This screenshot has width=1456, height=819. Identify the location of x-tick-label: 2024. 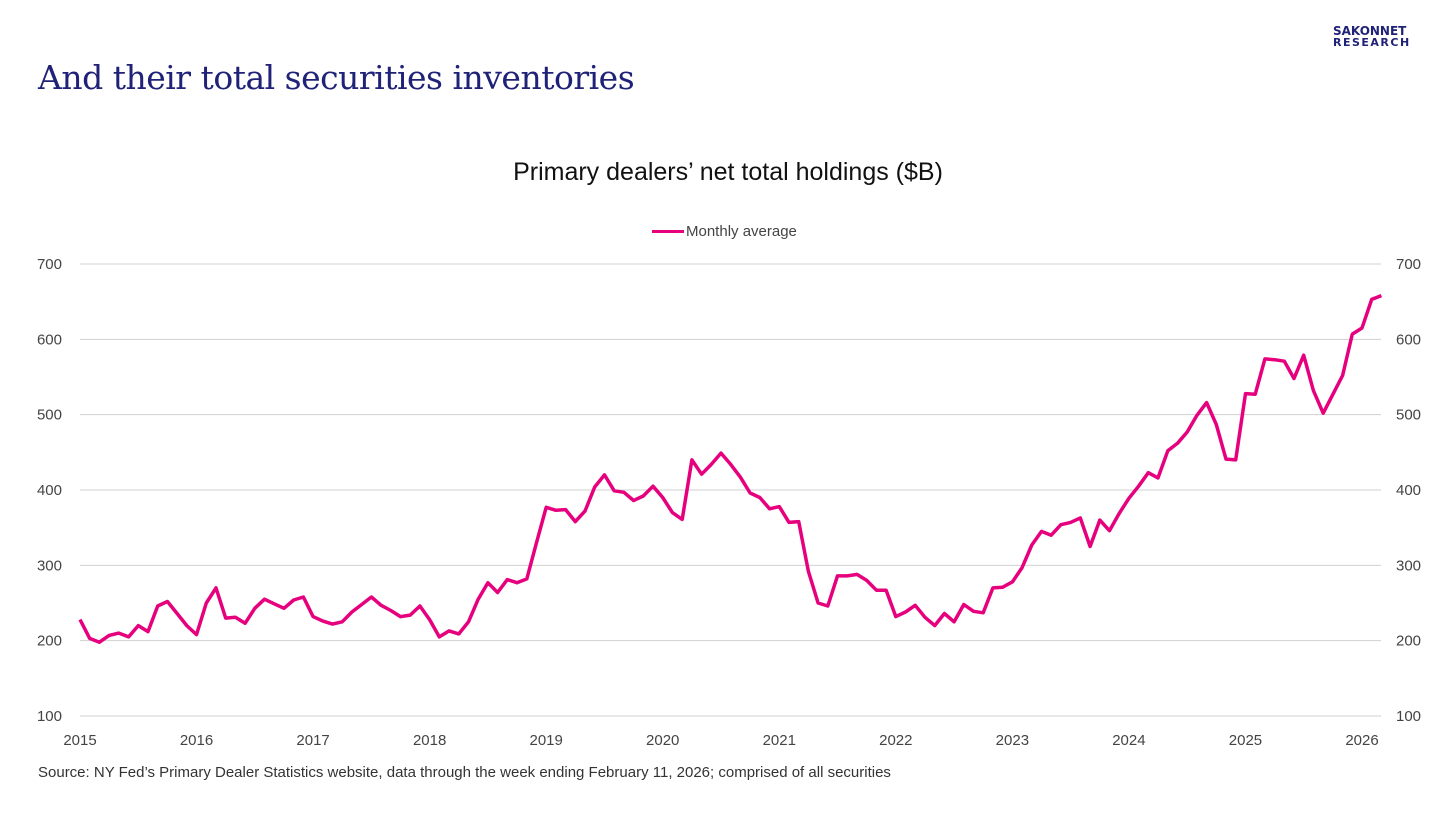
(1128, 740).